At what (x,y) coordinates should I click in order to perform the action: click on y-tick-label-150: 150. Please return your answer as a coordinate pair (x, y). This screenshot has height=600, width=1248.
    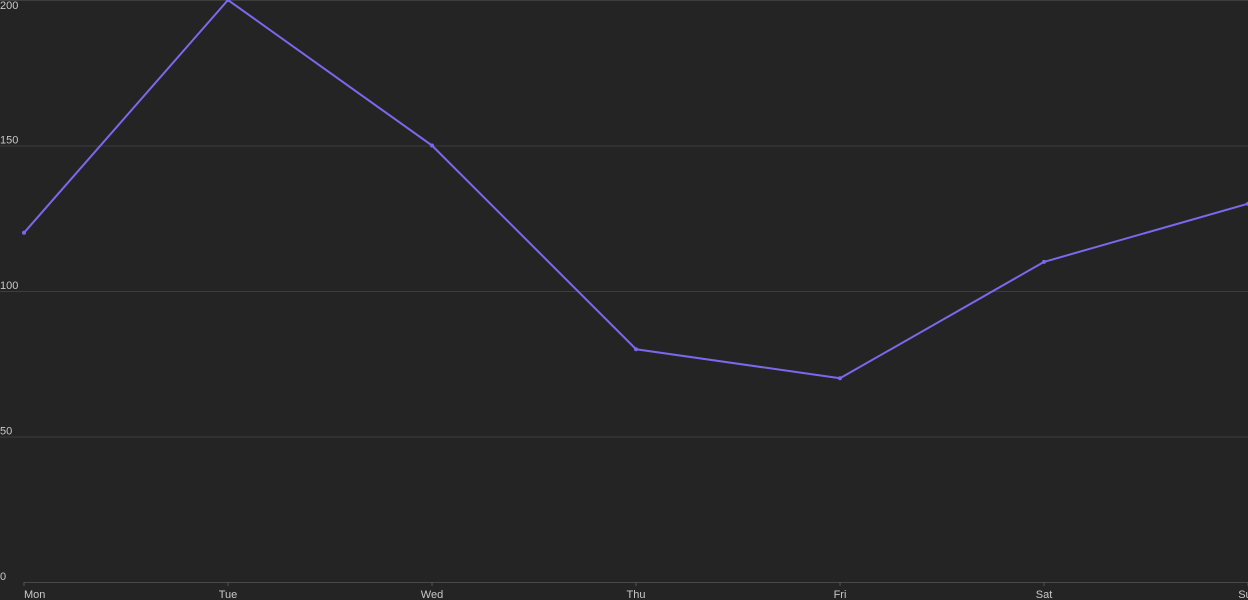
    Looking at the image, I should click on (9, 141).